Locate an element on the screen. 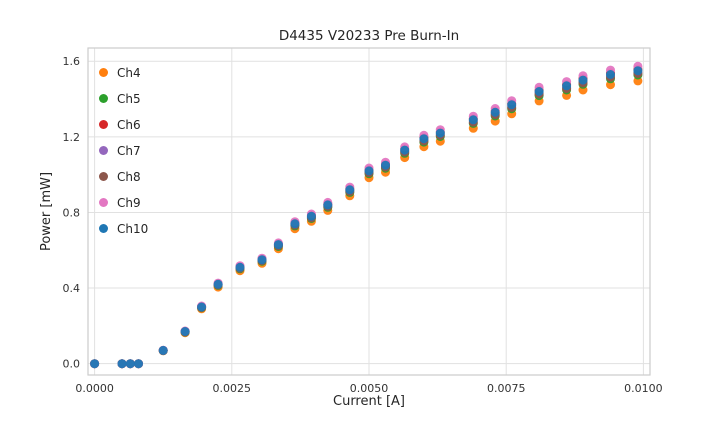 The width and height of the screenshot is (720, 432). y-axis-label-box: Power [mW] is located at coordinates (47, 211).